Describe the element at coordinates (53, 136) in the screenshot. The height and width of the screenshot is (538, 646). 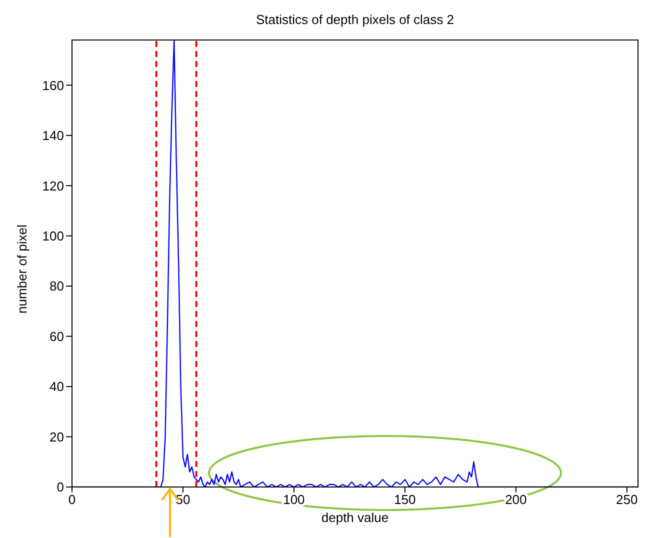
I see `y-tick-label: 140` at that location.